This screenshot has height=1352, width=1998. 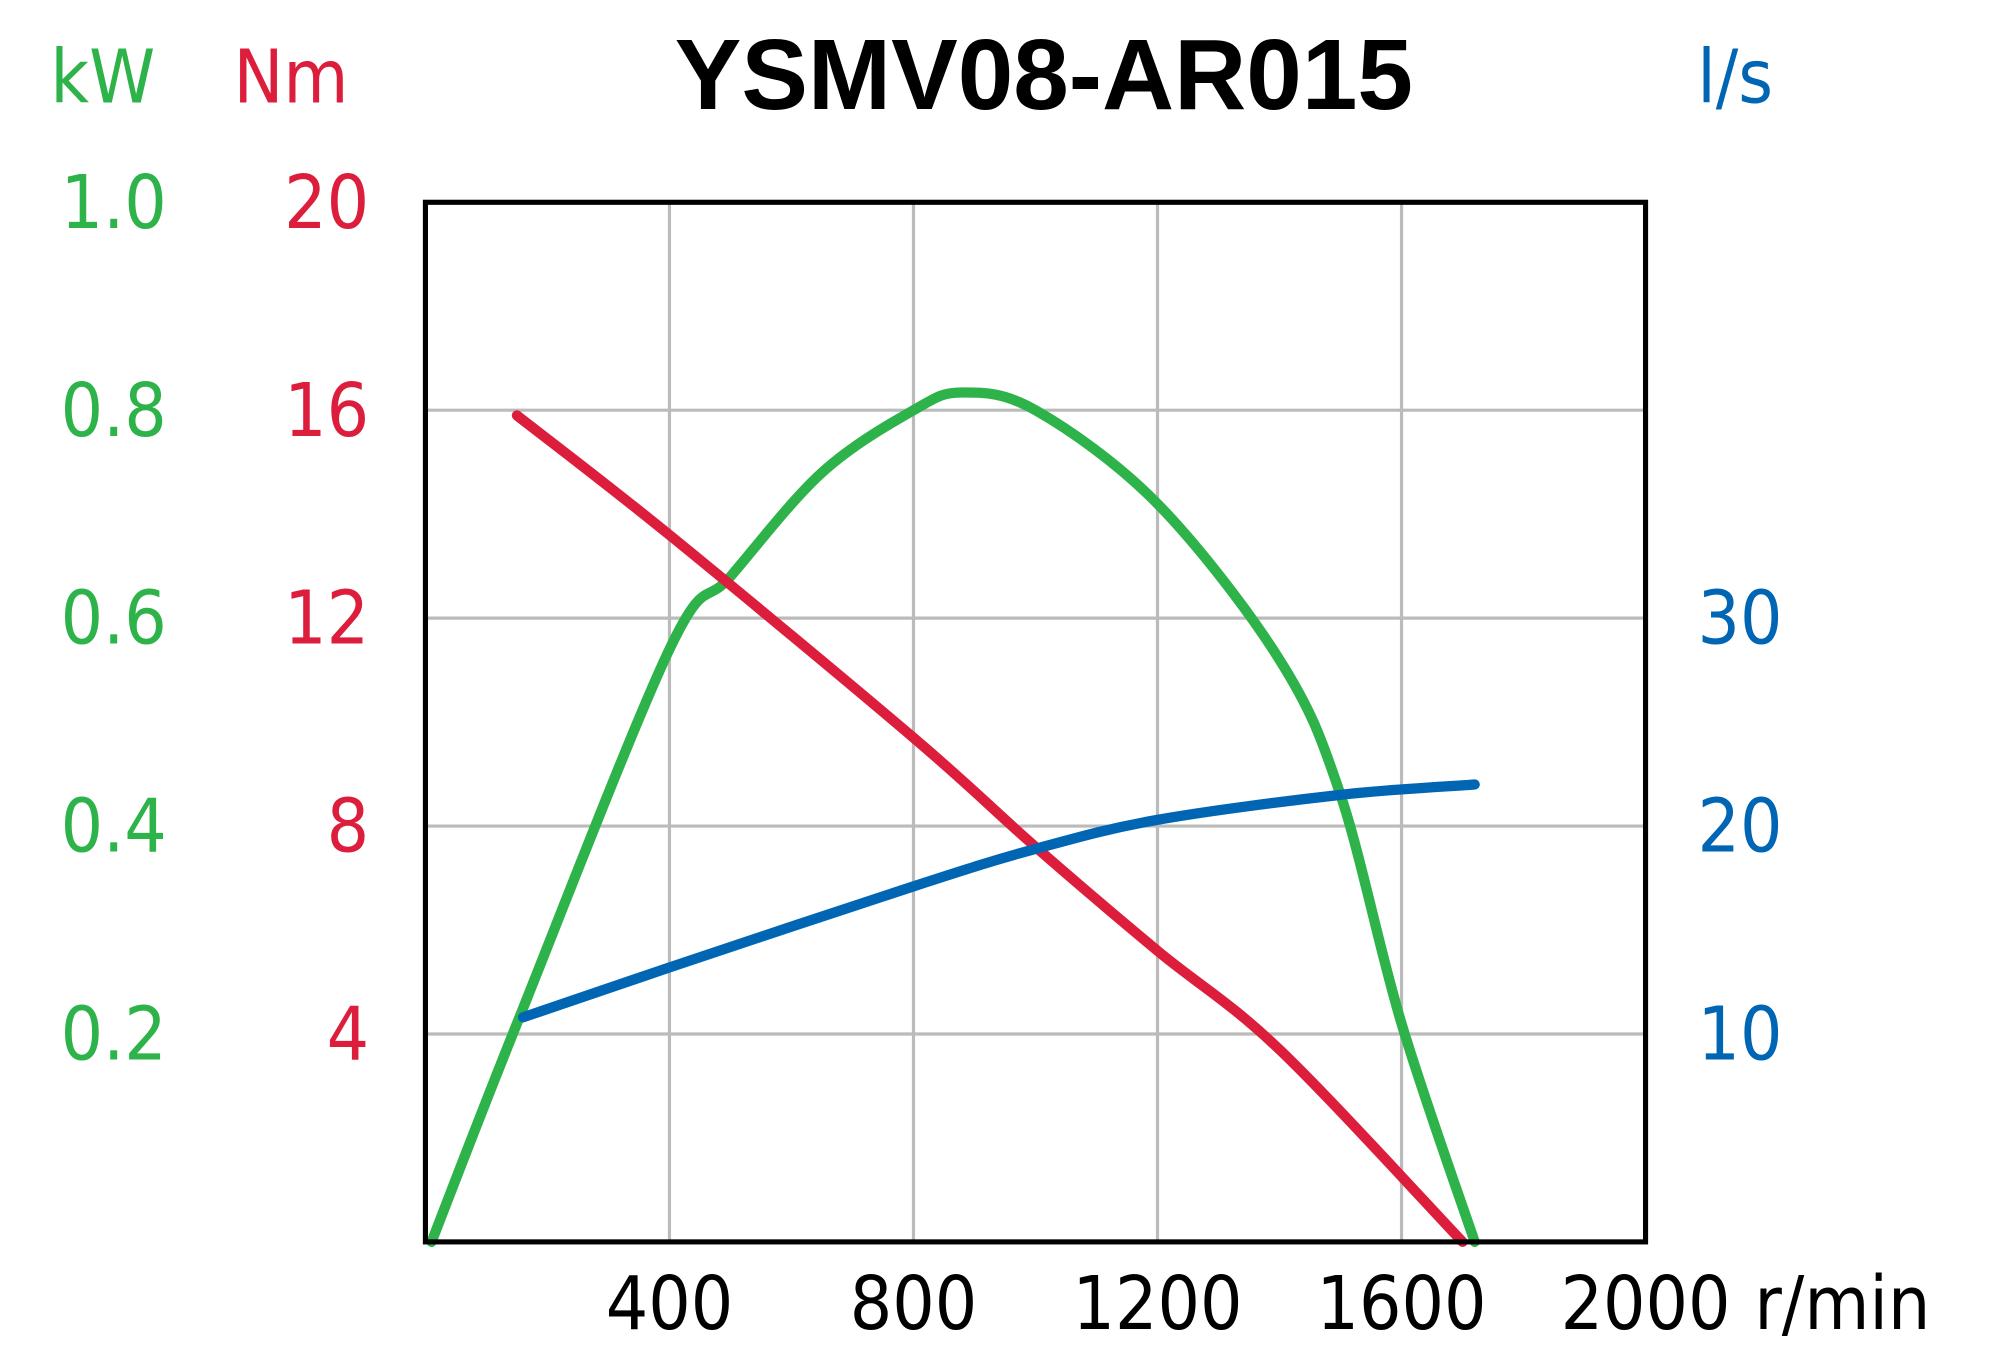 What do you see at coordinates (1740, 1034) in the screenshot?
I see `flow-tick-label: 10` at bounding box center [1740, 1034].